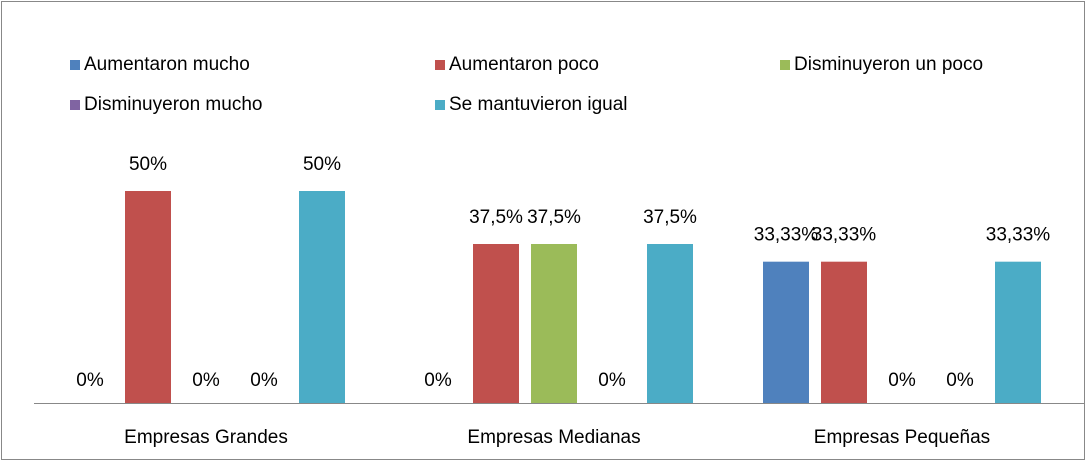 This screenshot has width=1087, height=462. I want to click on x-tick-label: Empresas Grandes, so click(206, 437).